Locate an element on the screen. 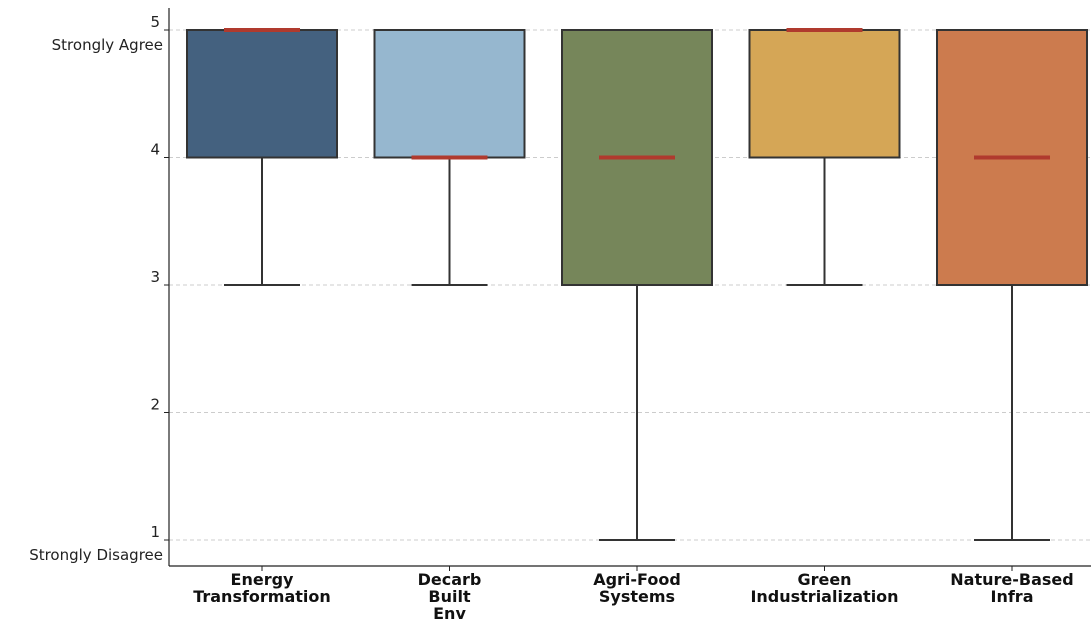 The height and width of the screenshot is (624, 1091). x-tick-label: Green Industrialization is located at coordinates (824, 588).